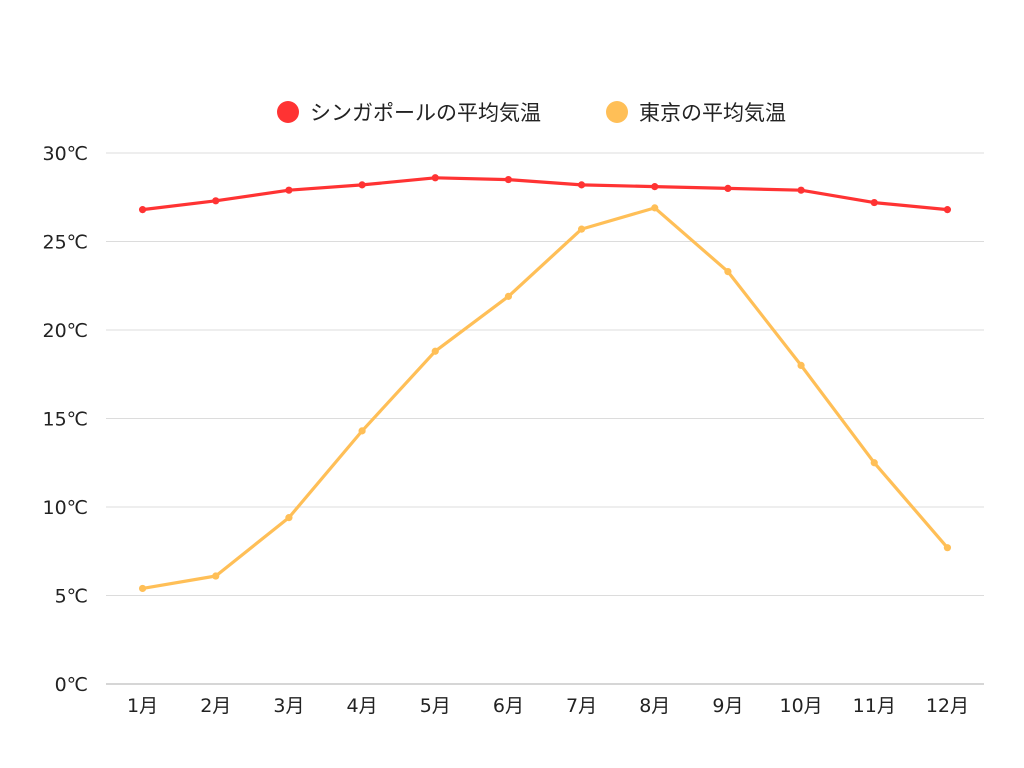 The width and height of the screenshot is (1024, 768). I want to click on y-tick-label: 20℃, so click(65, 331).